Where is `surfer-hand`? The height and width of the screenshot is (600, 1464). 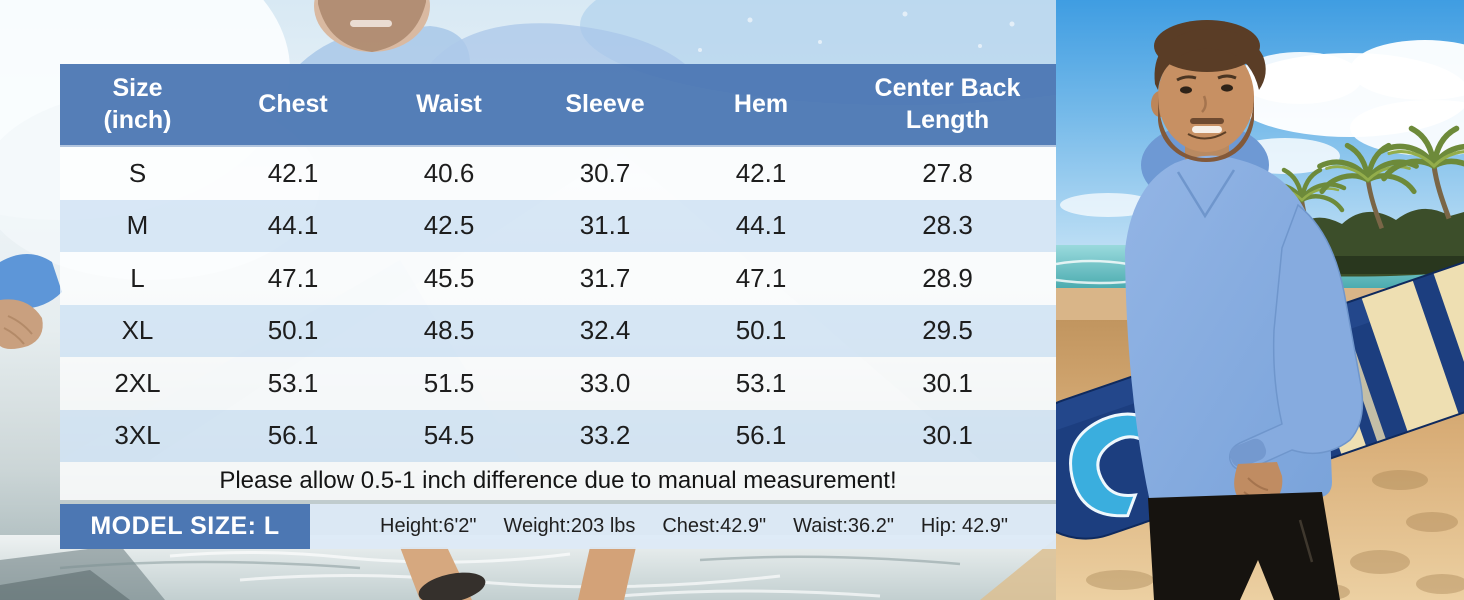
surfer-hand is located at coordinates (31, 301).